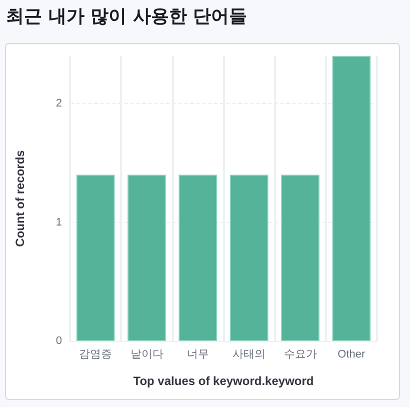 The height and width of the screenshot is (407, 410). Describe the element at coordinates (59, 341) in the screenshot. I see `y-tick-label: 0` at that location.